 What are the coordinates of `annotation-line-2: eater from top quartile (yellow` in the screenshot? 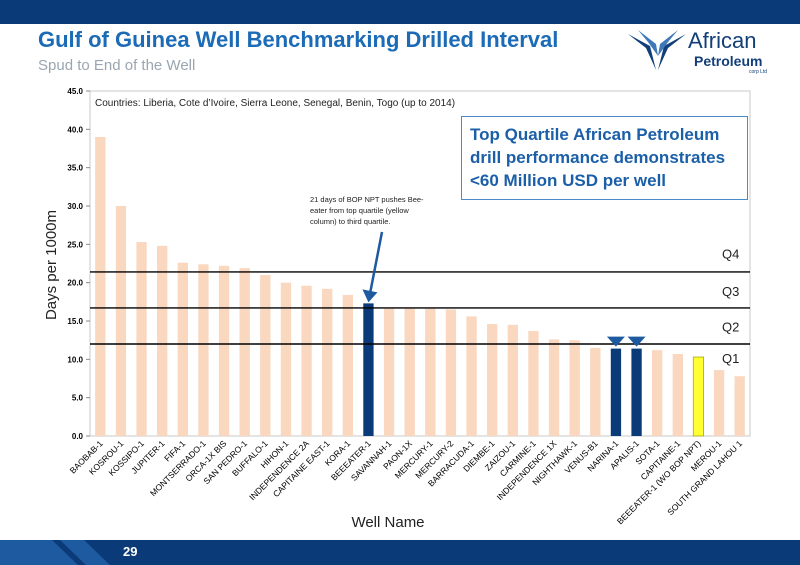 It's located at (359, 210).